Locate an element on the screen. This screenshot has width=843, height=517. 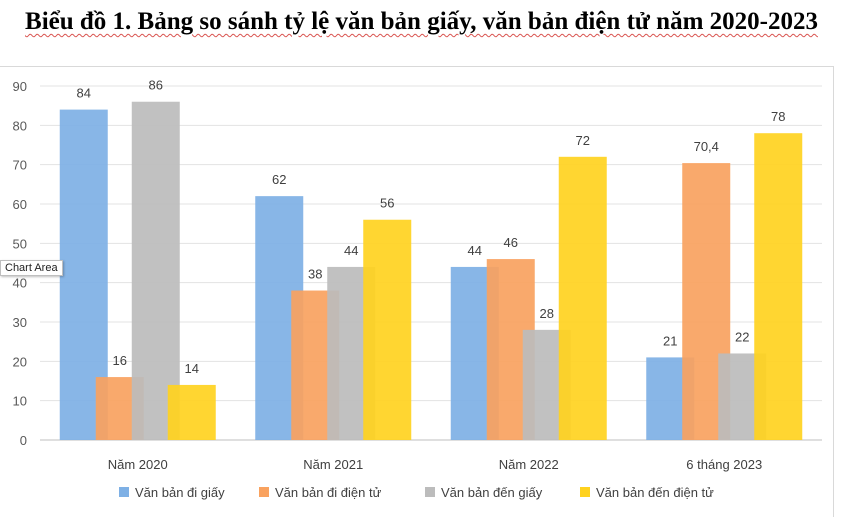
data-label: 14 is located at coordinates (192, 368).